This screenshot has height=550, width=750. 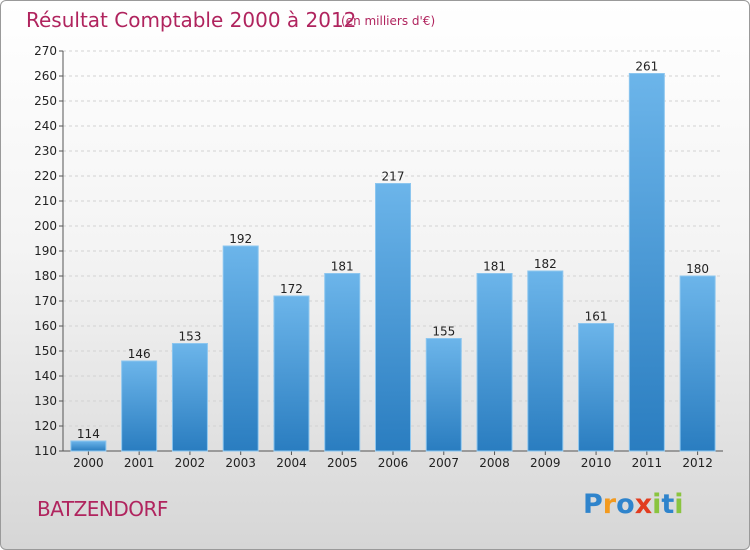 What do you see at coordinates (596, 463) in the screenshot?
I see `x-tick-label-2010: 2010` at bounding box center [596, 463].